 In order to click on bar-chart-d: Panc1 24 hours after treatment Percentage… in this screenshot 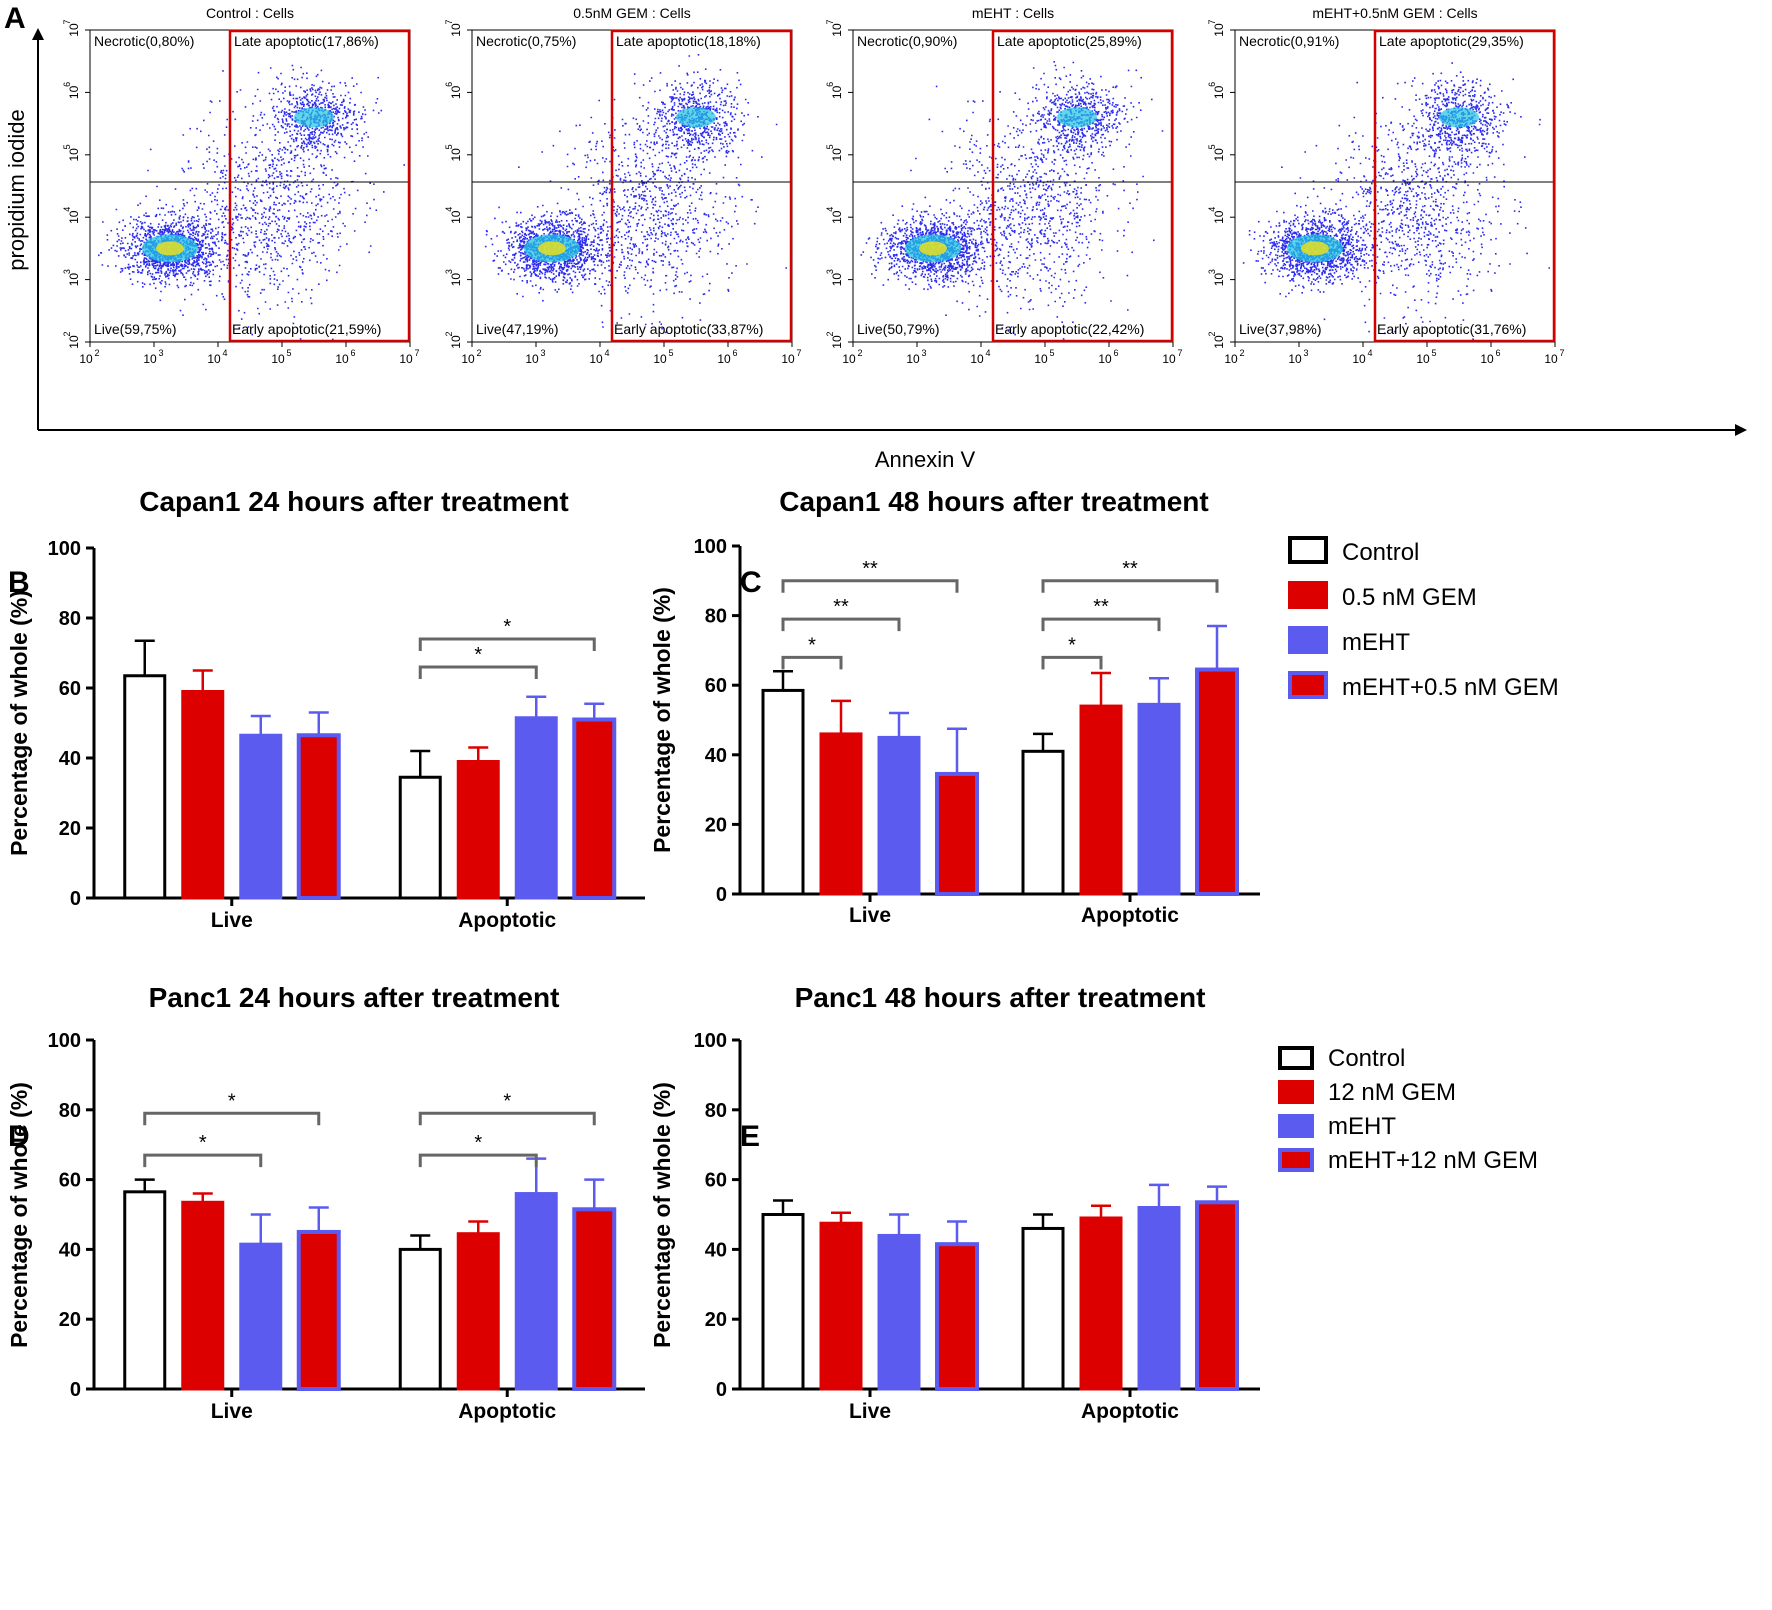, I will do `click(325, 1202)`.